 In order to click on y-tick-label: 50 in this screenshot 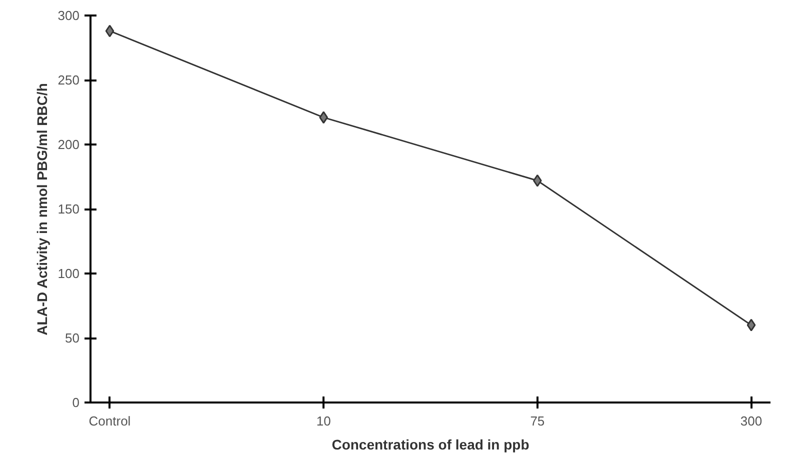, I will do `click(72, 338)`.